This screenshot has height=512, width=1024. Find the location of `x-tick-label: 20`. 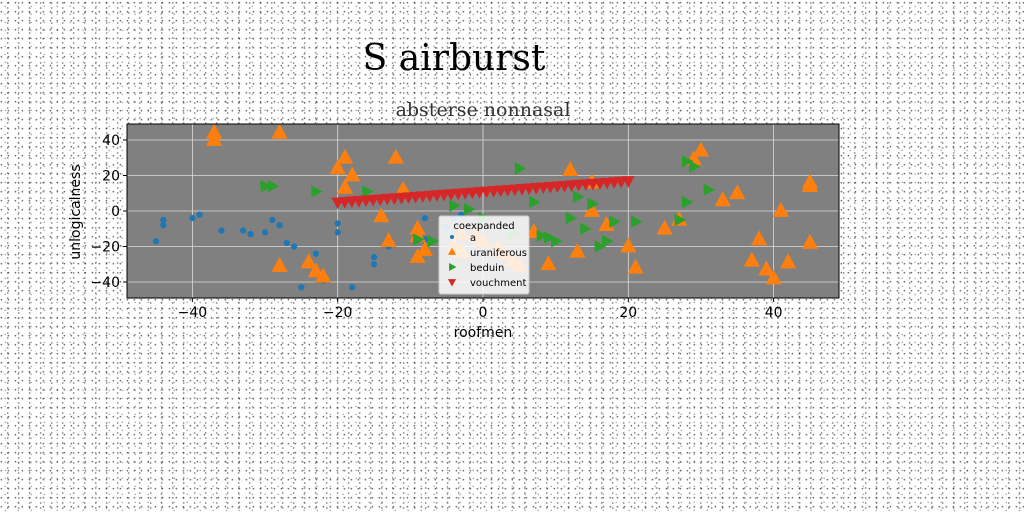

x-tick-label: 20 is located at coordinates (628, 313).